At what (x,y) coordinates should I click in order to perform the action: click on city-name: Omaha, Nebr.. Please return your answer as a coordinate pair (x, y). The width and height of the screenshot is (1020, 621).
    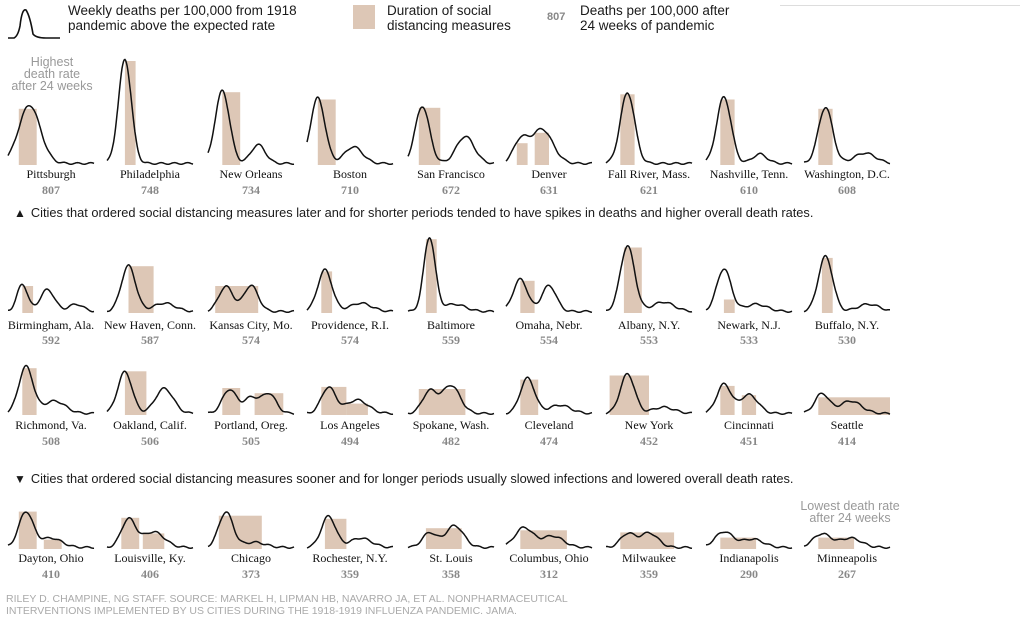
    Looking at the image, I should click on (549, 325).